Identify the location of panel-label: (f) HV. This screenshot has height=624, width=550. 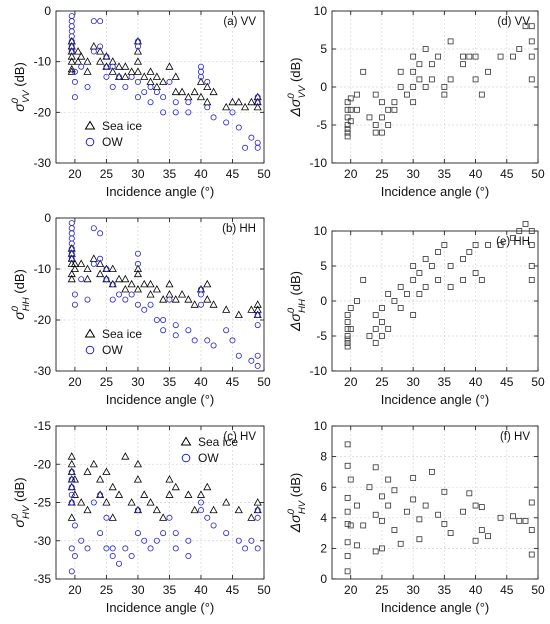
(515, 437).